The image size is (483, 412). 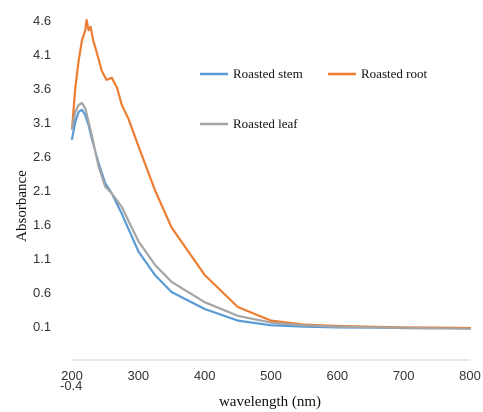 I want to click on y-tick-label: 1.1, so click(x=42, y=258).